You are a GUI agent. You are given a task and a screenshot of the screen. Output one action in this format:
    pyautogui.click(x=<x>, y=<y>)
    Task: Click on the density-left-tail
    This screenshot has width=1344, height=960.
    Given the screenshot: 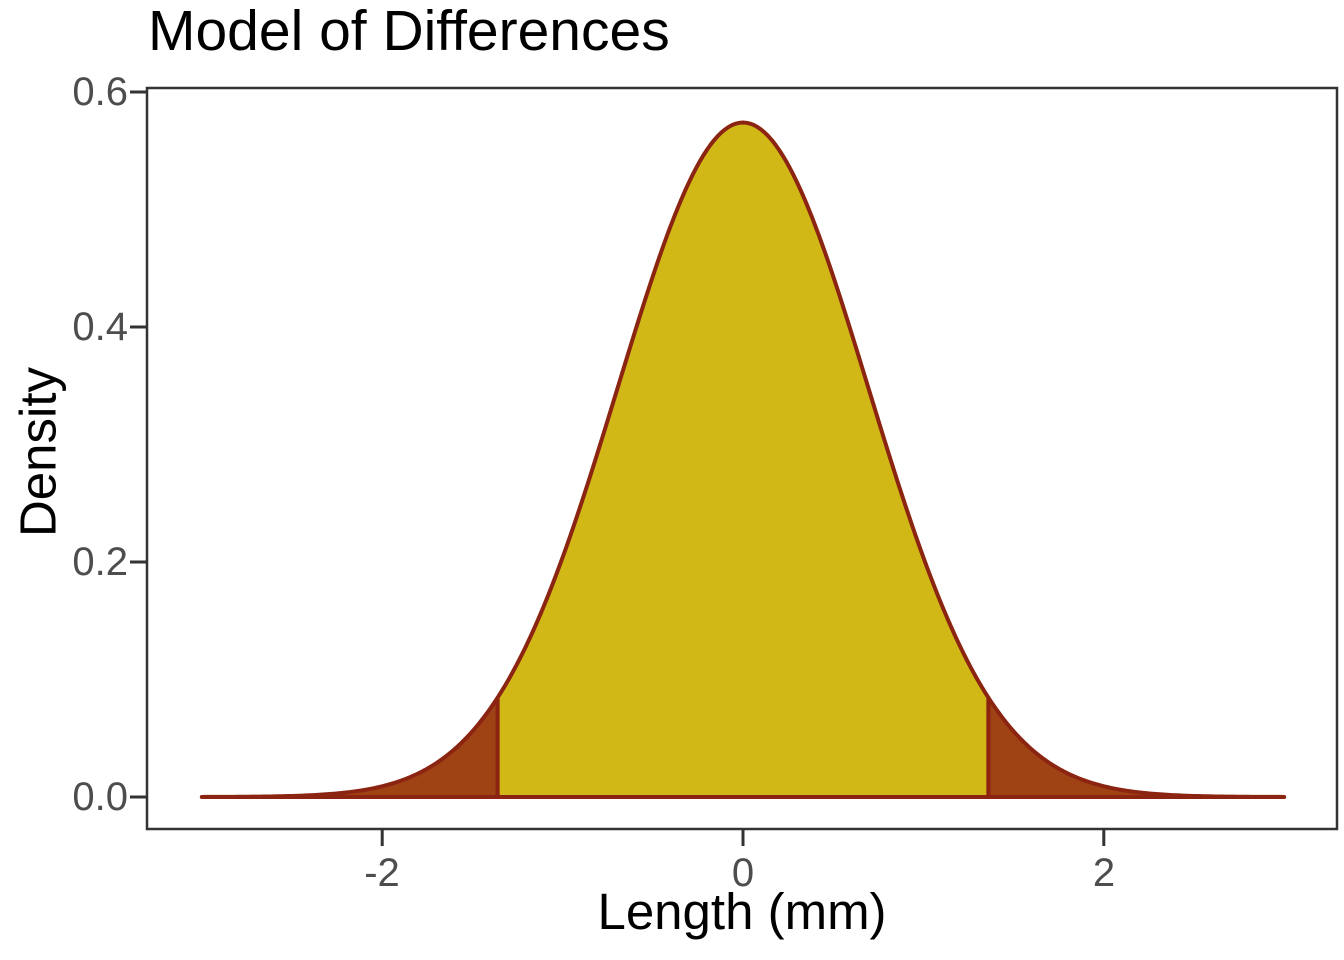 What is the action you would take?
    pyautogui.click(x=349, y=747)
    